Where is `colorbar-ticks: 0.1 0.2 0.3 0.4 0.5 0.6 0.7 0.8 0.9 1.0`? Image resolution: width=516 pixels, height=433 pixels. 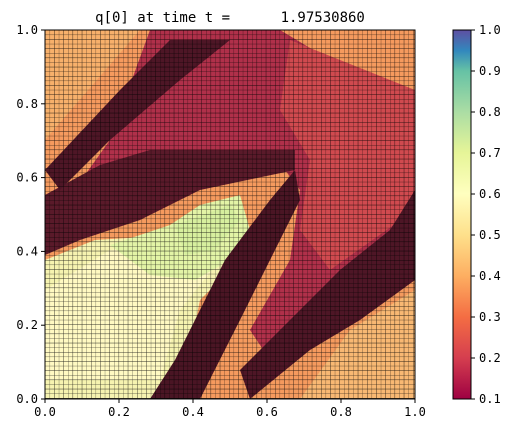 colorbar-ticks: 0.1 0.2 0.3 0.4 0.5 0.6 0.7 0.8 0.9 1.0 is located at coordinates (486, 214).